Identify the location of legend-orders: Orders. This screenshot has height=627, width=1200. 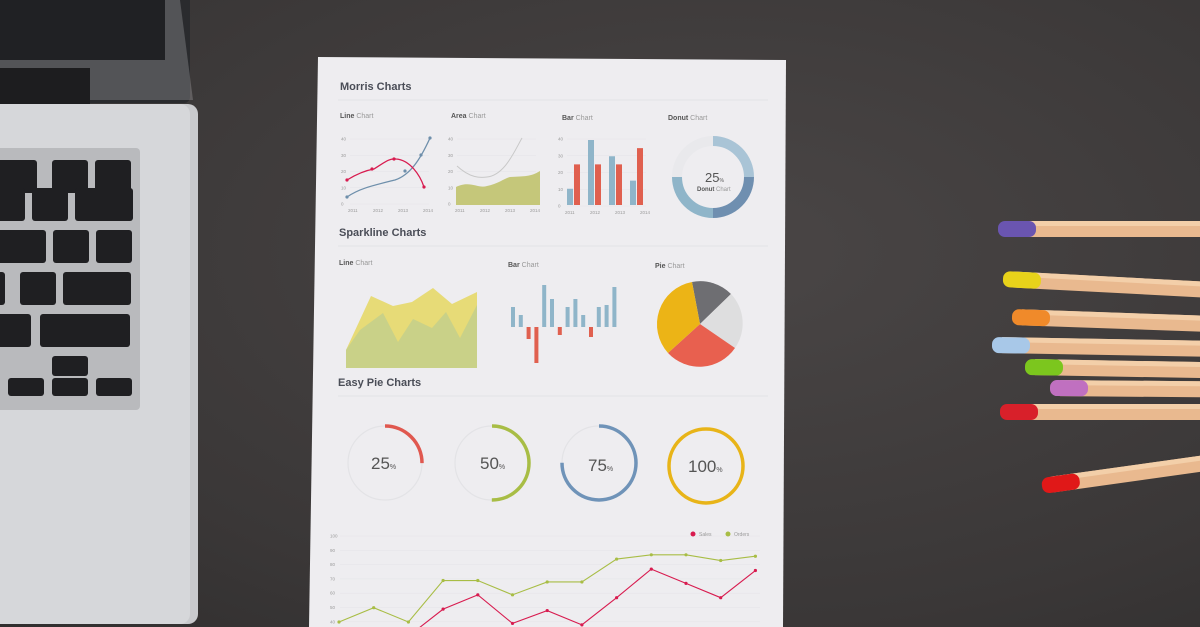
(742, 535).